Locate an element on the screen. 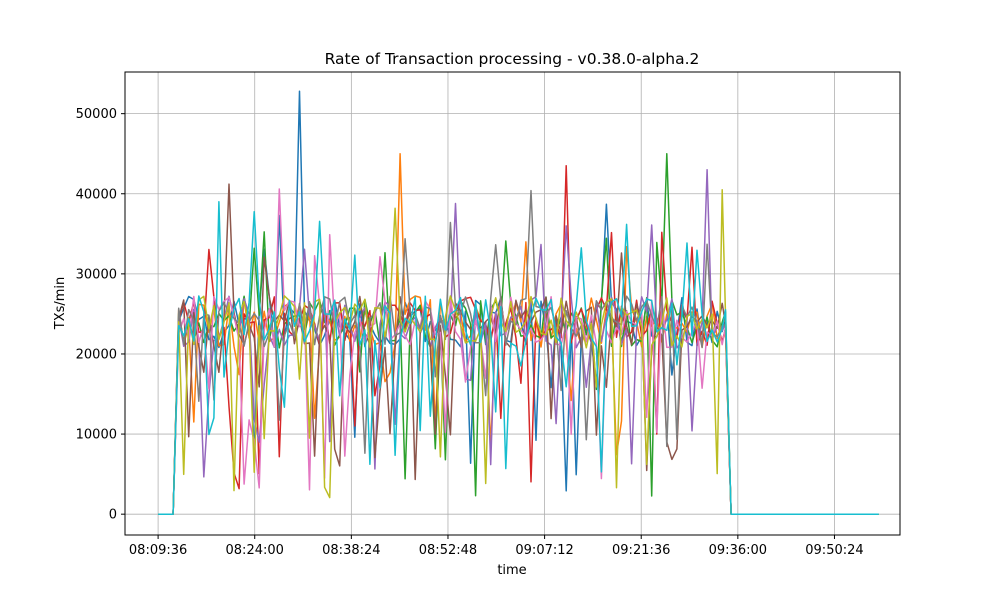  y-tick-label: 30000 is located at coordinates (96, 274).